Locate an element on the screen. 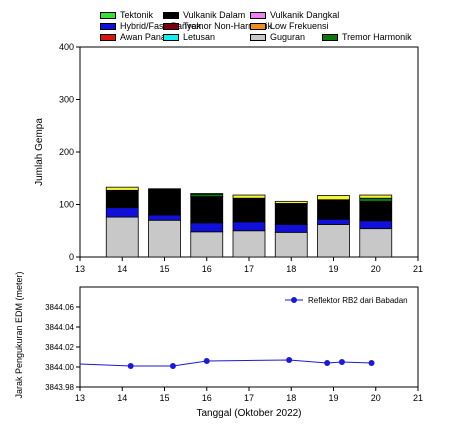  line-legend-label: Reflektor RB2 dari Babadan is located at coordinates (358, 300).